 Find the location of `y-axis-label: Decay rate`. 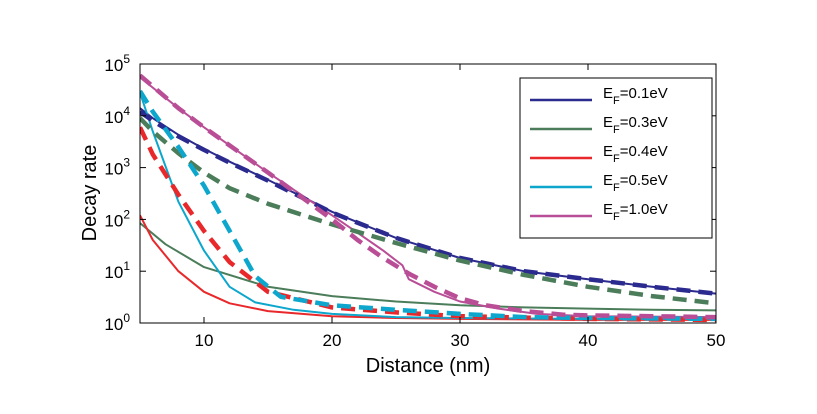

y-axis-label: Decay rate is located at coordinates (90, 193).